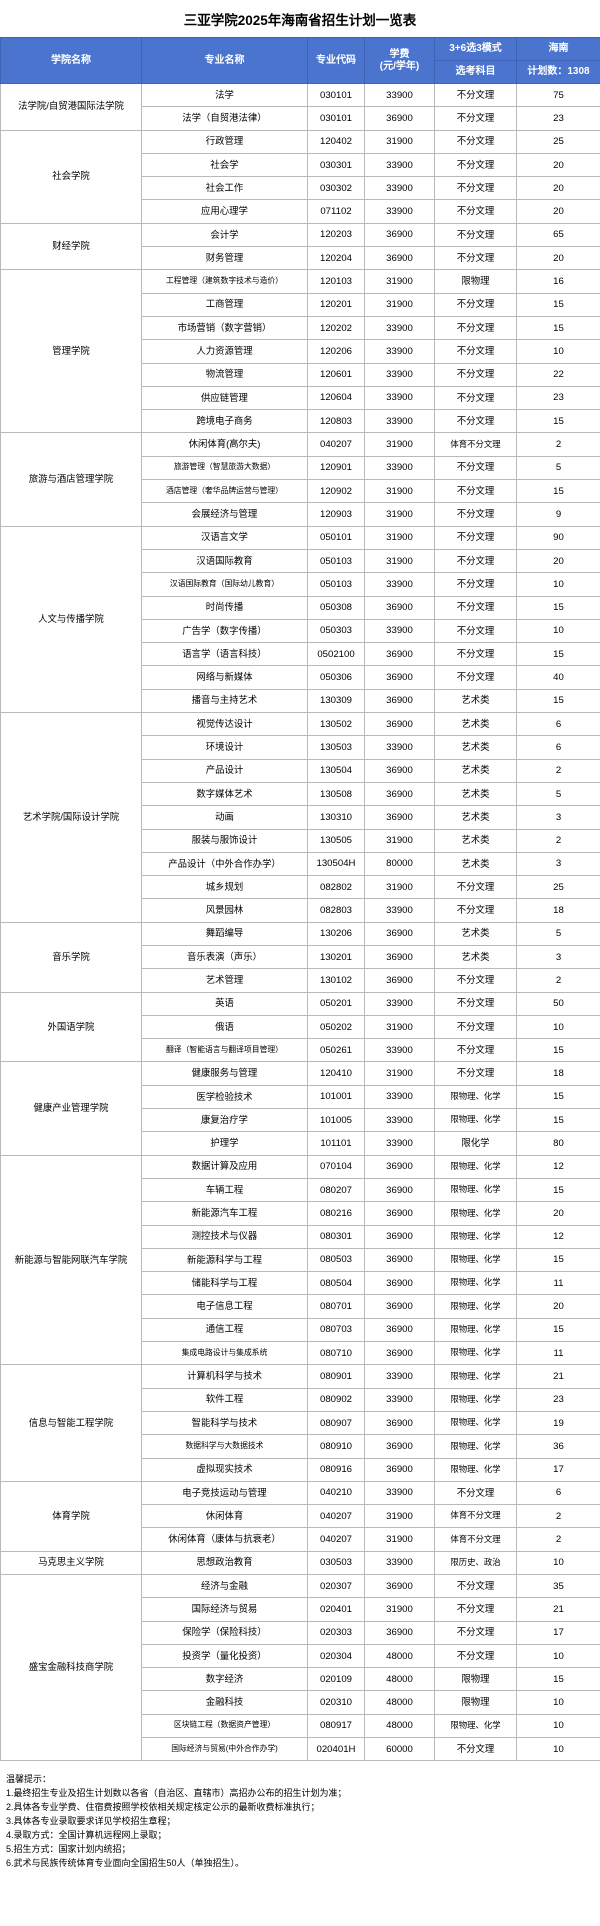 Image resolution: width=600 pixels, height=1926 pixels. What do you see at coordinates (224, 1073) in the screenshot?
I see `cell-major: 健康服务与管理` at bounding box center [224, 1073].